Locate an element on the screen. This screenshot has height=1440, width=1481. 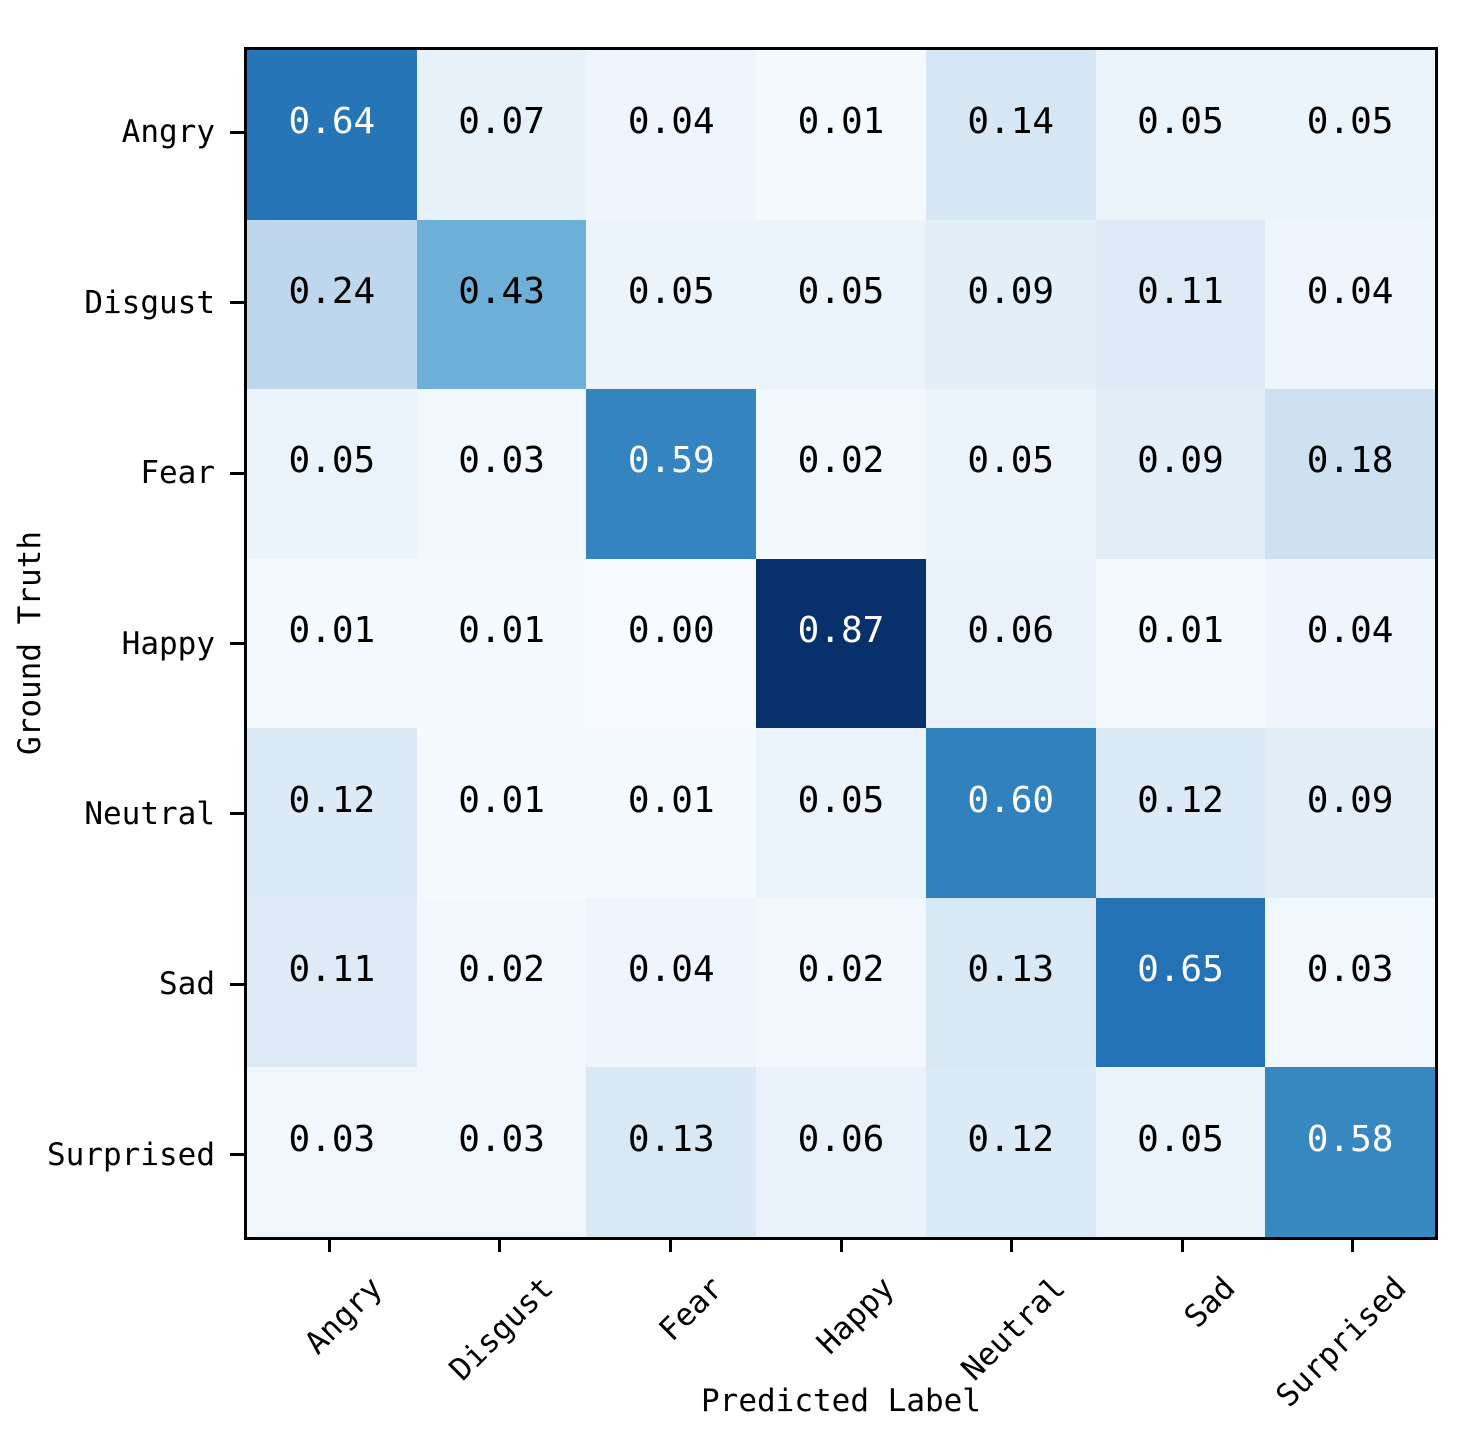
cell-fear-sad: 0.09 is located at coordinates (1180, 474).